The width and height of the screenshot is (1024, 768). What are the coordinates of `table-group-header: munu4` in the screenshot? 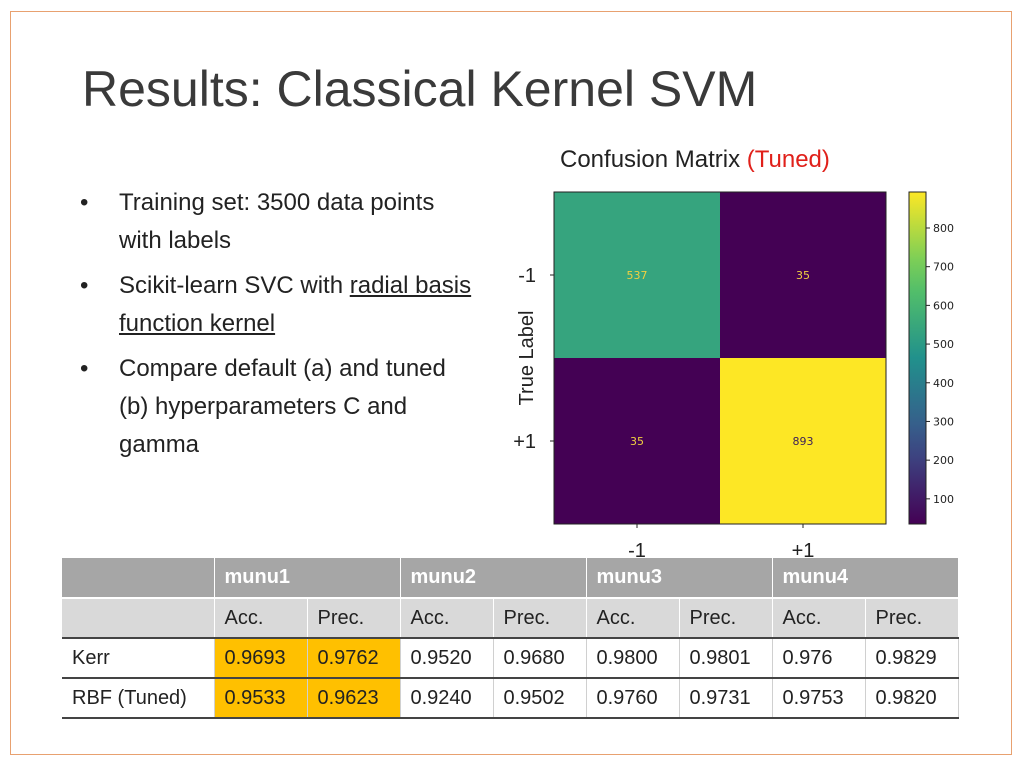 It's located at (865, 578).